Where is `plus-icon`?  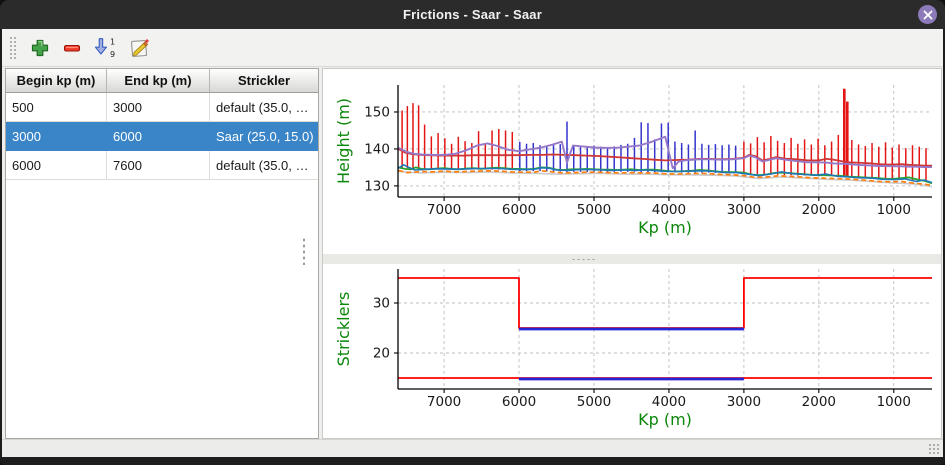 plus-icon is located at coordinates (40, 47).